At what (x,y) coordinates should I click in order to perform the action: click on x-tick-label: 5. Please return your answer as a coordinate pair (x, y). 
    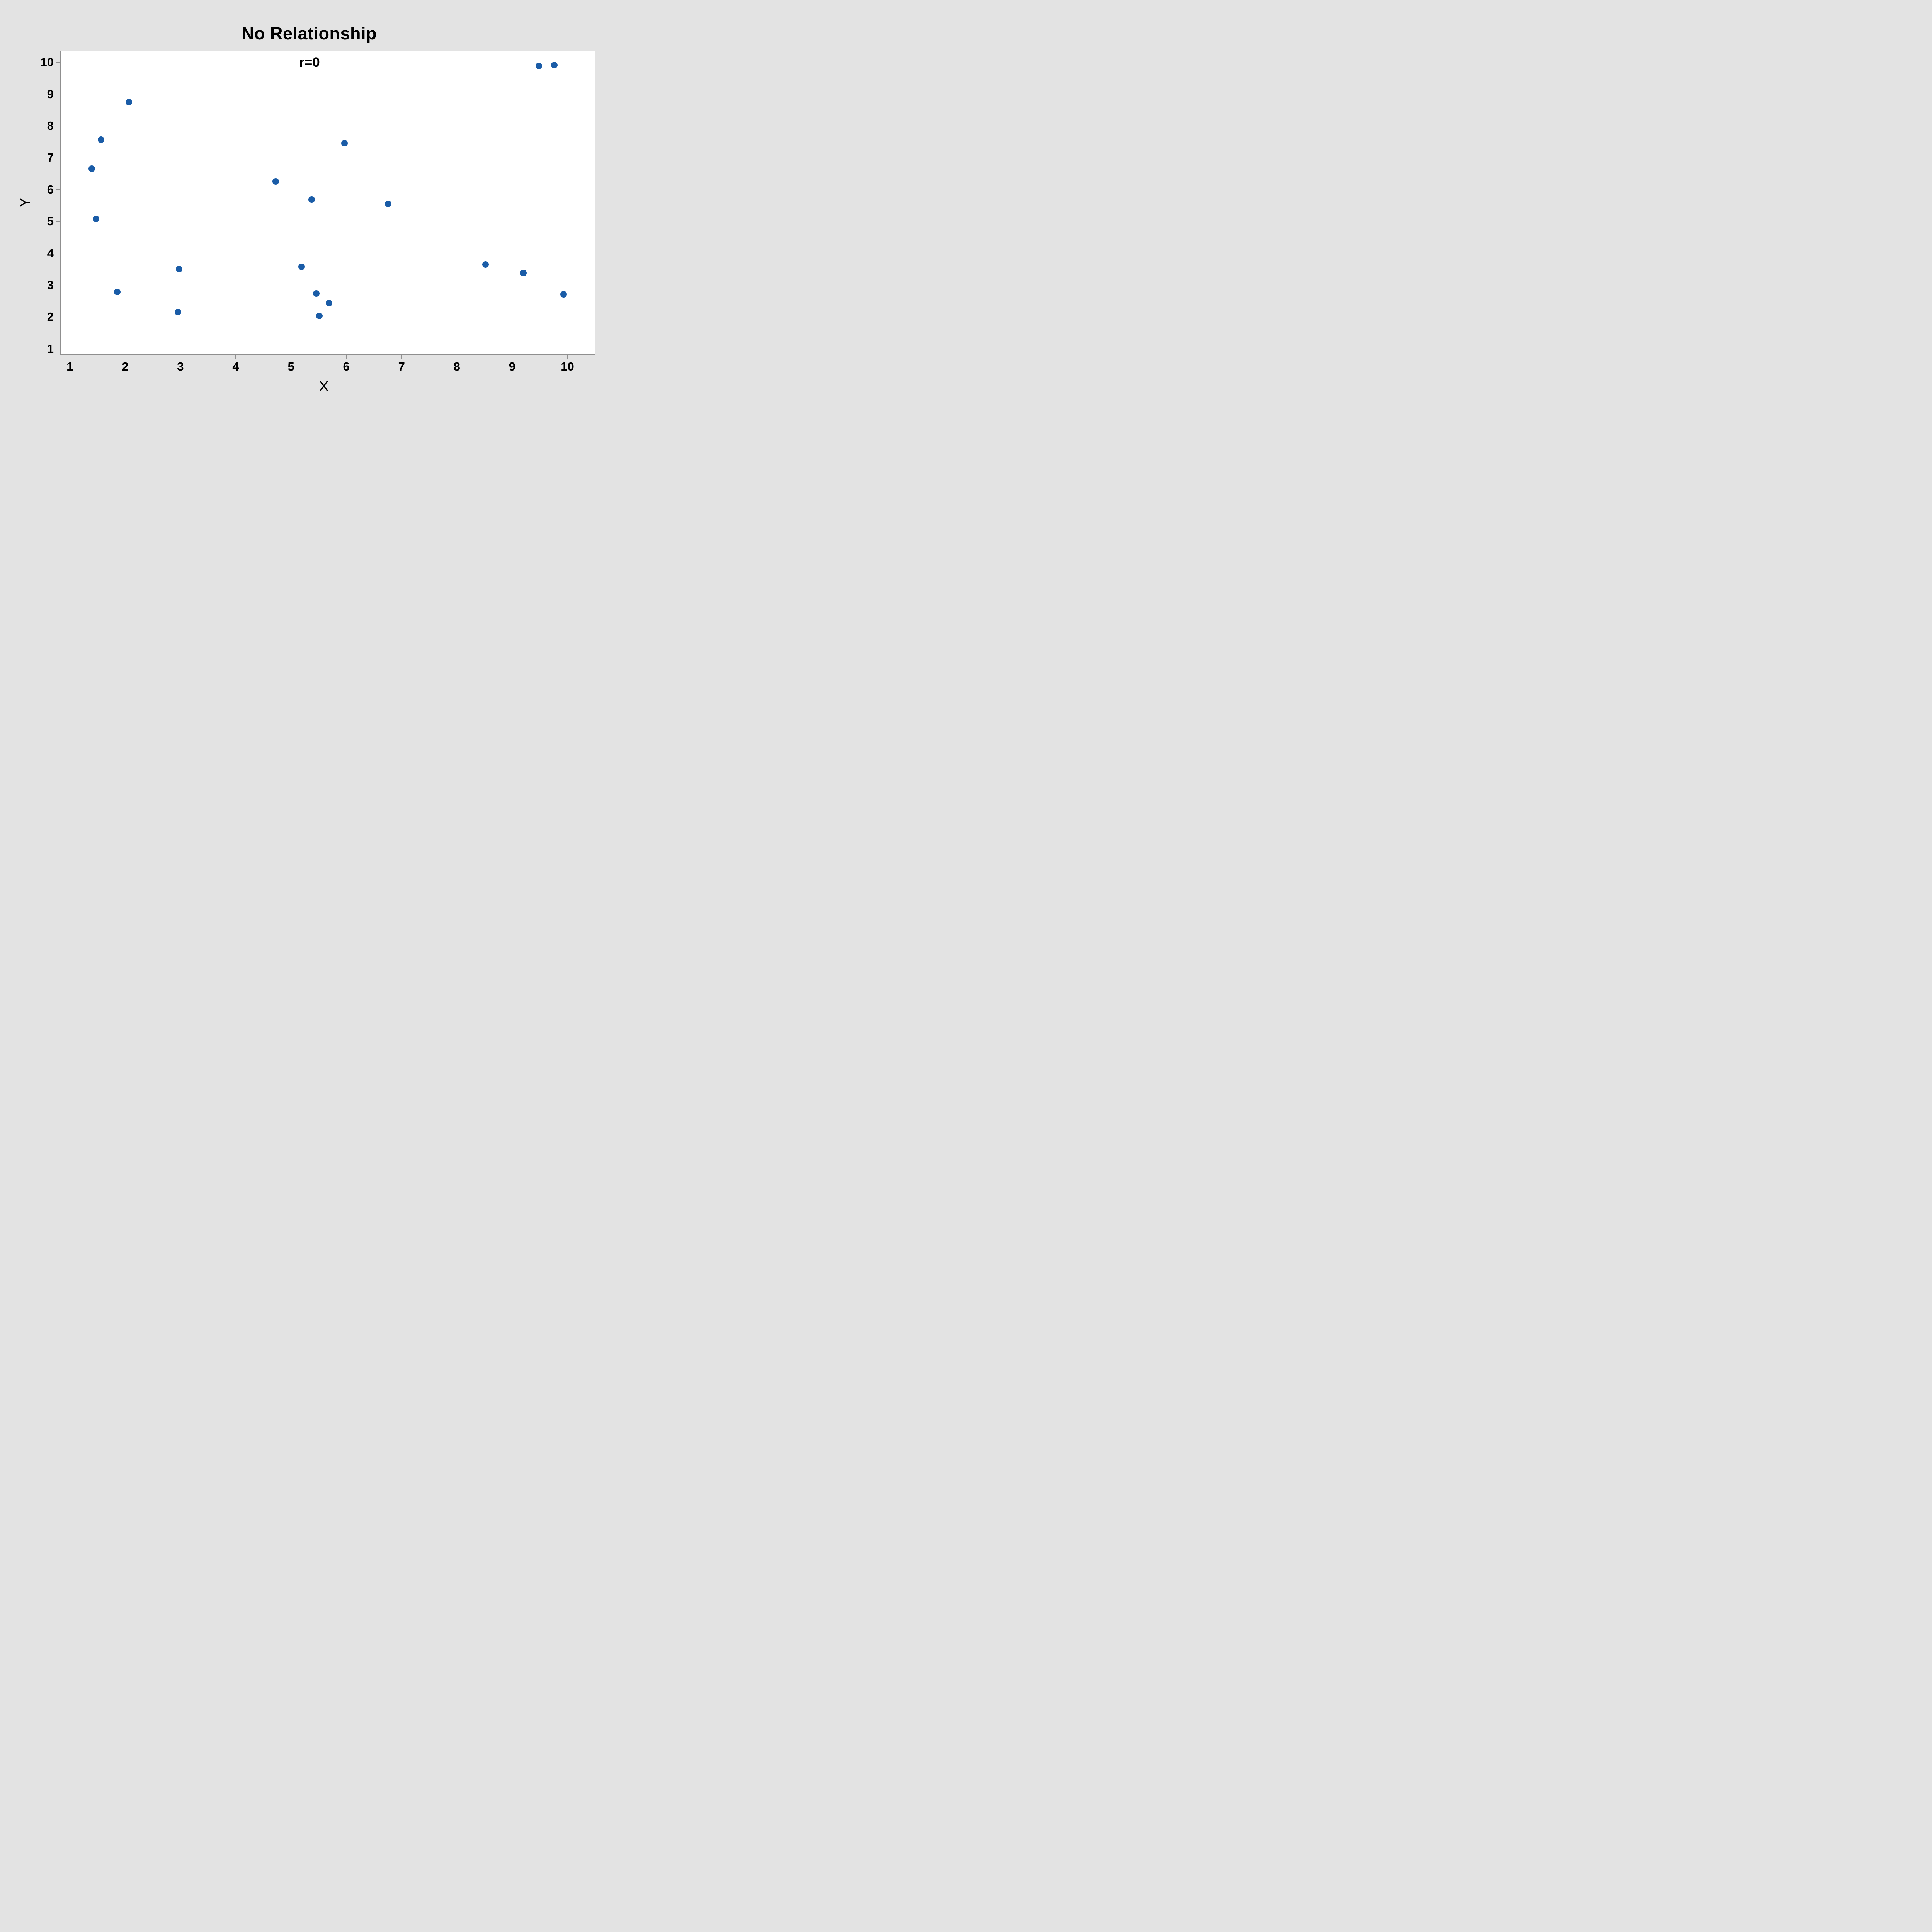
    Looking at the image, I should click on (291, 367).